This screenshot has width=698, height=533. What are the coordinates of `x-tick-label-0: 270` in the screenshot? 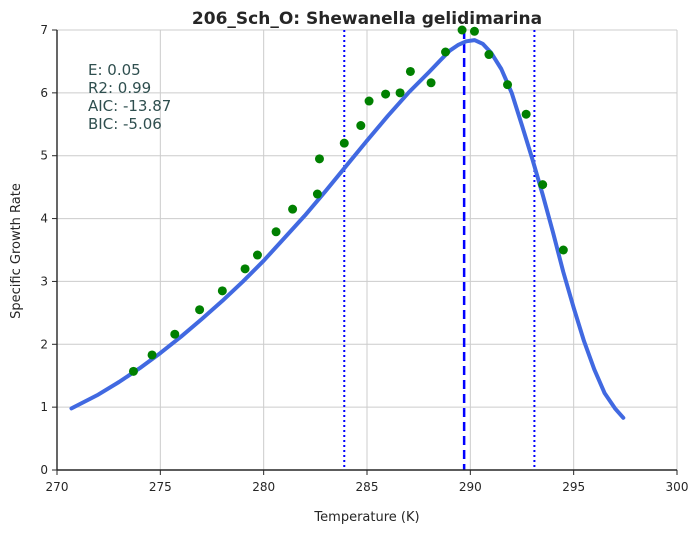 It's located at (57, 487).